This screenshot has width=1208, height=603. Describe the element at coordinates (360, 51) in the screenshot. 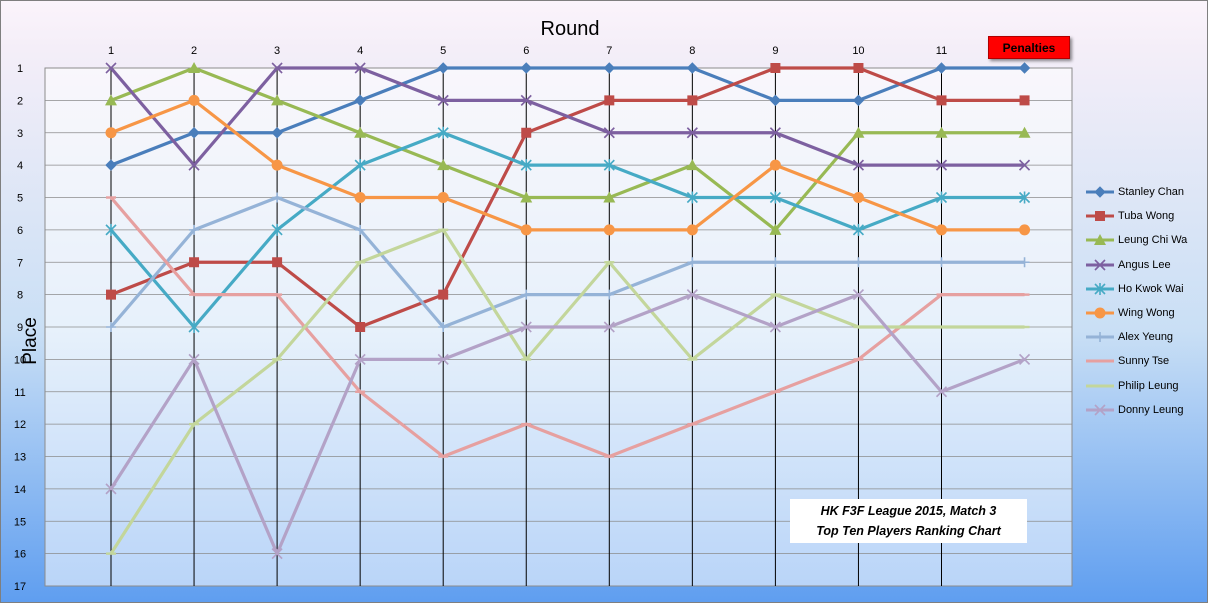

I see `x-tick-label: 4` at that location.